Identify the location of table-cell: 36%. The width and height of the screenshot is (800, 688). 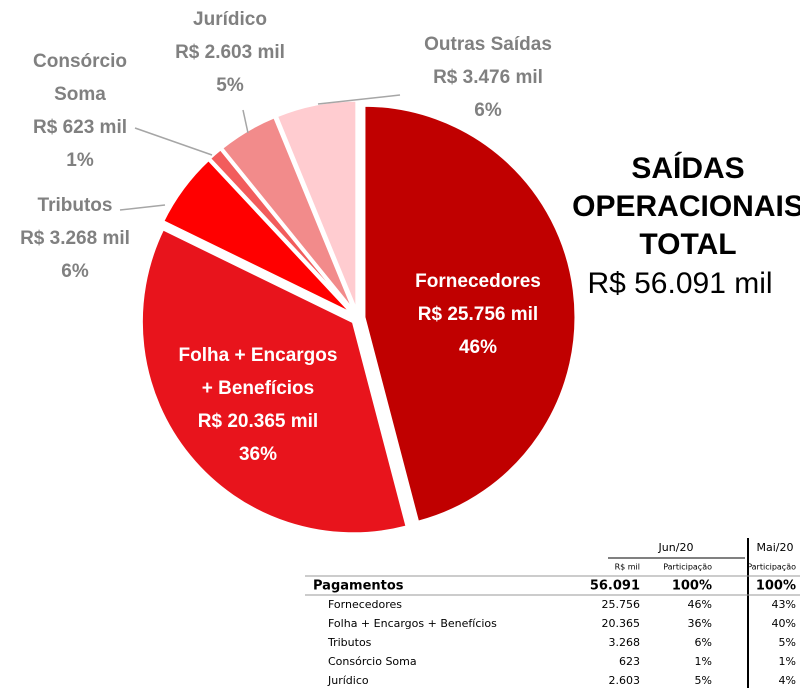
(700, 623).